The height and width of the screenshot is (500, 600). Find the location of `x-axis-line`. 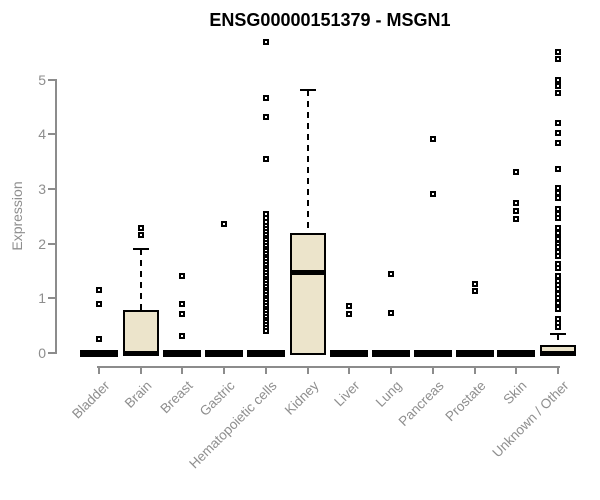

x-axis-line is located at coordinates (329, 367).